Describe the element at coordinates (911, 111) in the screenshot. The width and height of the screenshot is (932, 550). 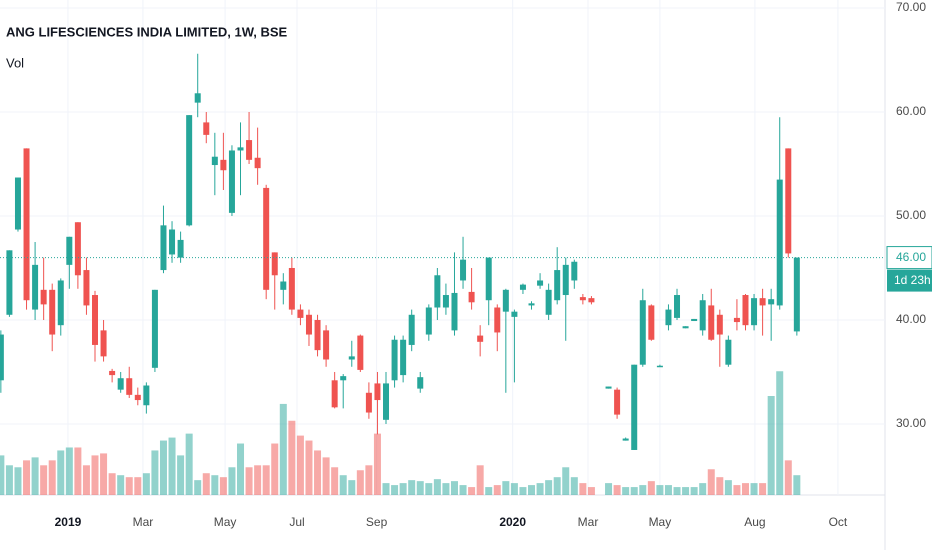
I see `y-tick-label: 60.00` at that location.